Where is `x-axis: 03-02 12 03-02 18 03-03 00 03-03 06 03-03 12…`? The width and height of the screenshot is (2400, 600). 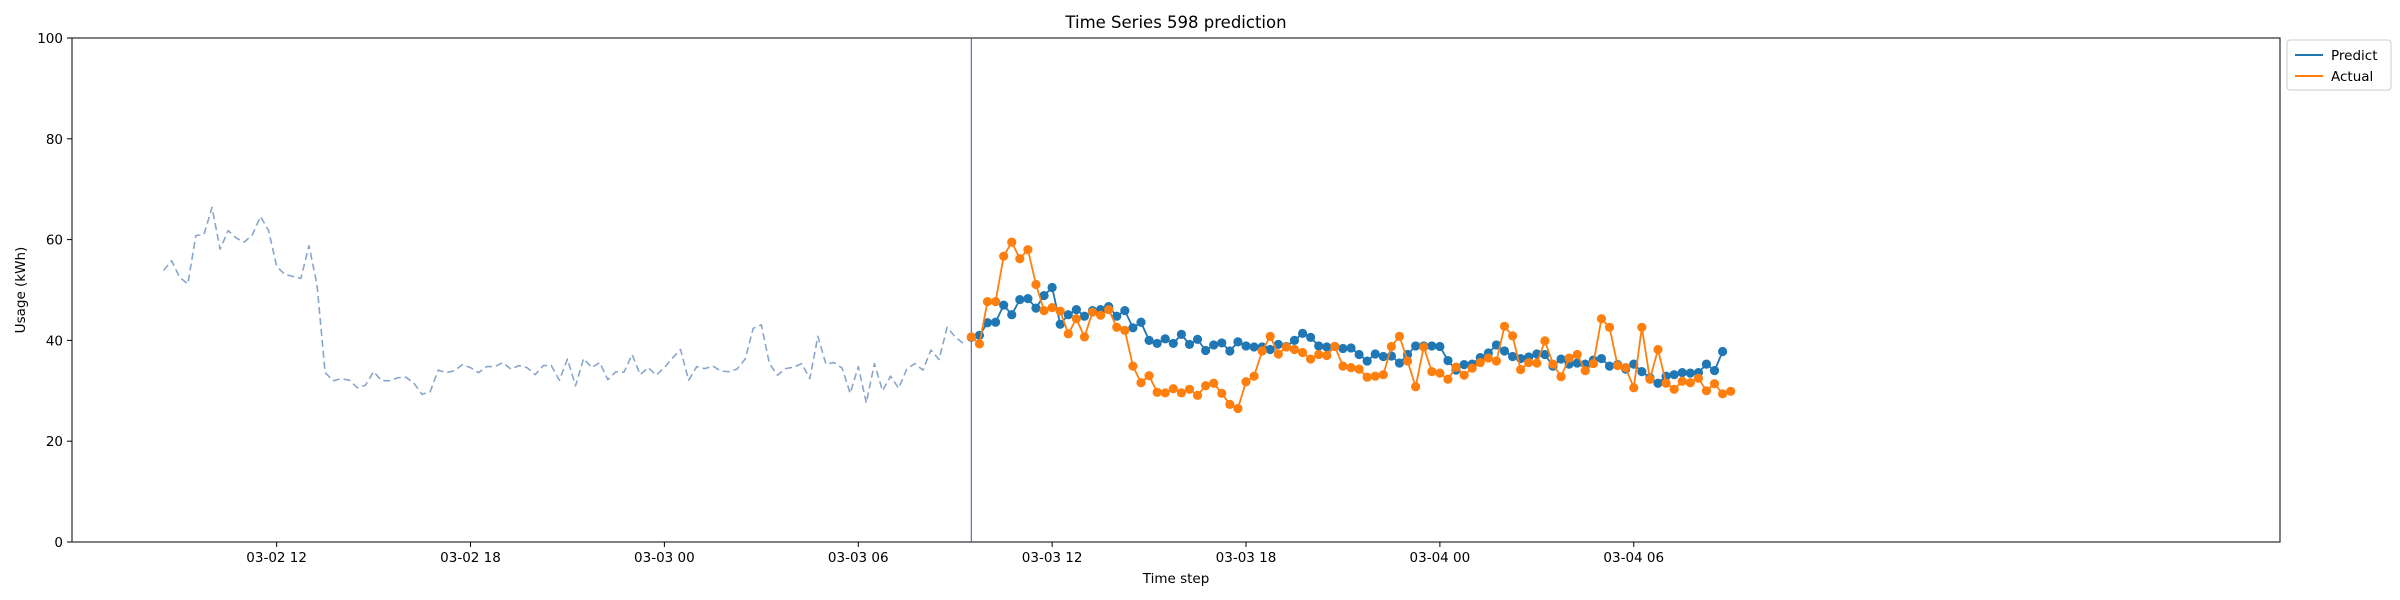 x-axis: 03-02 12 03-02 18 03-03 00 03-03 06 03-03 12… is located at coordinates (955, 554).